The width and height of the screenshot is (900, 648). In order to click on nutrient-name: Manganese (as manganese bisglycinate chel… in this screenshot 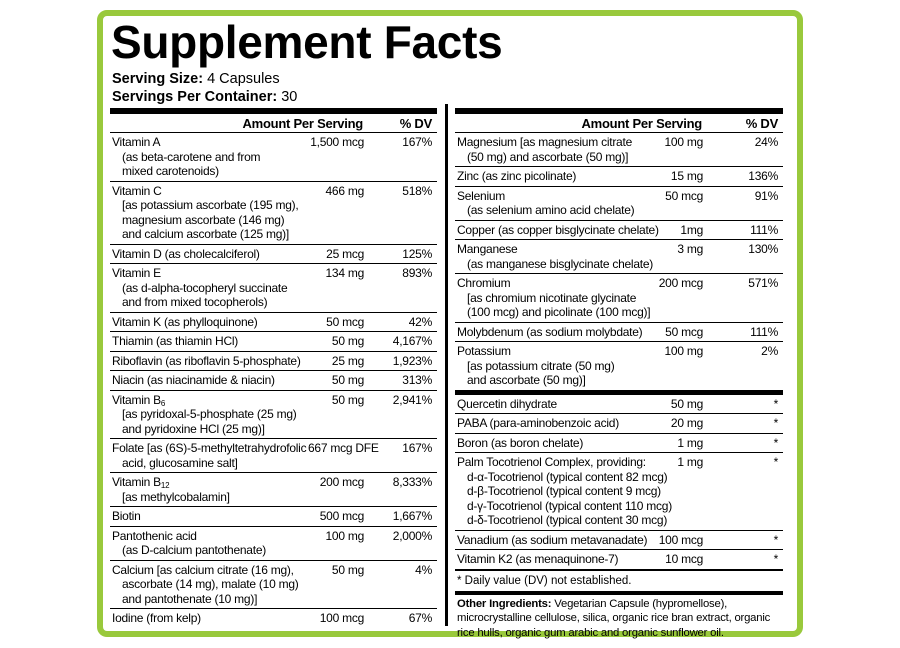, I will do `click(555, 257)`.